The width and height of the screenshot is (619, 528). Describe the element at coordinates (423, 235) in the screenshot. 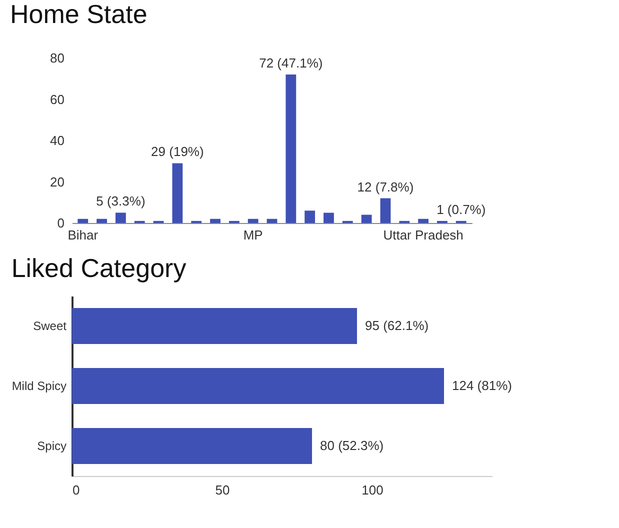

I see `x-tick-label: Uttar Pradesh` at that location.